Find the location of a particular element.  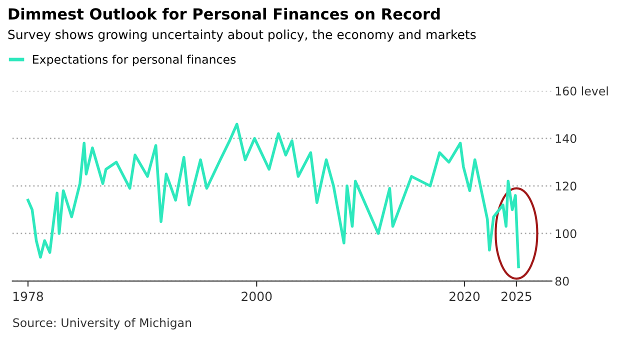

x-tick-label: 2025 is located at coordinates (516, 297).